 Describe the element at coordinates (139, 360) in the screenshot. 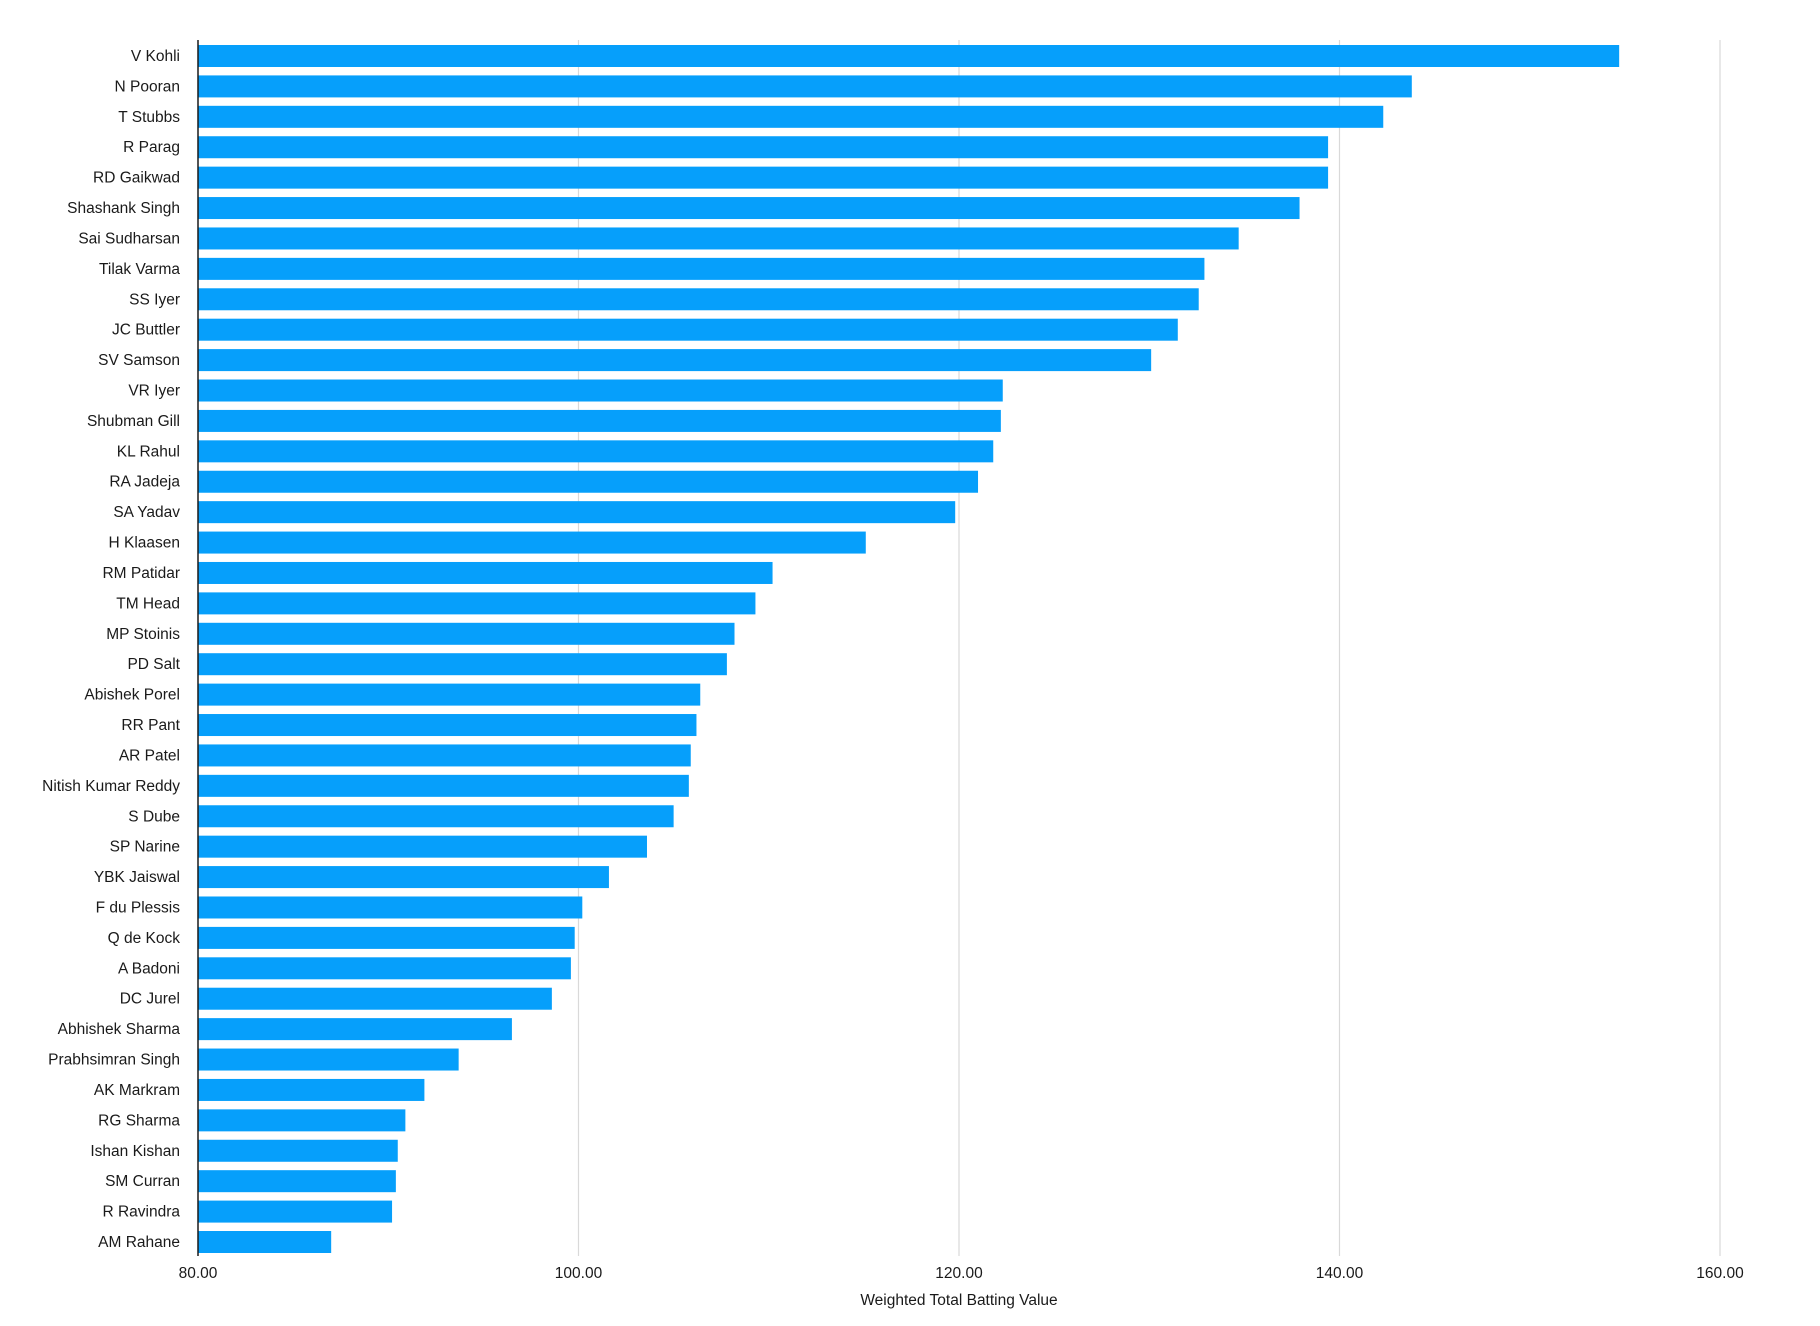

I see `category-label: SV Samson` at that location.